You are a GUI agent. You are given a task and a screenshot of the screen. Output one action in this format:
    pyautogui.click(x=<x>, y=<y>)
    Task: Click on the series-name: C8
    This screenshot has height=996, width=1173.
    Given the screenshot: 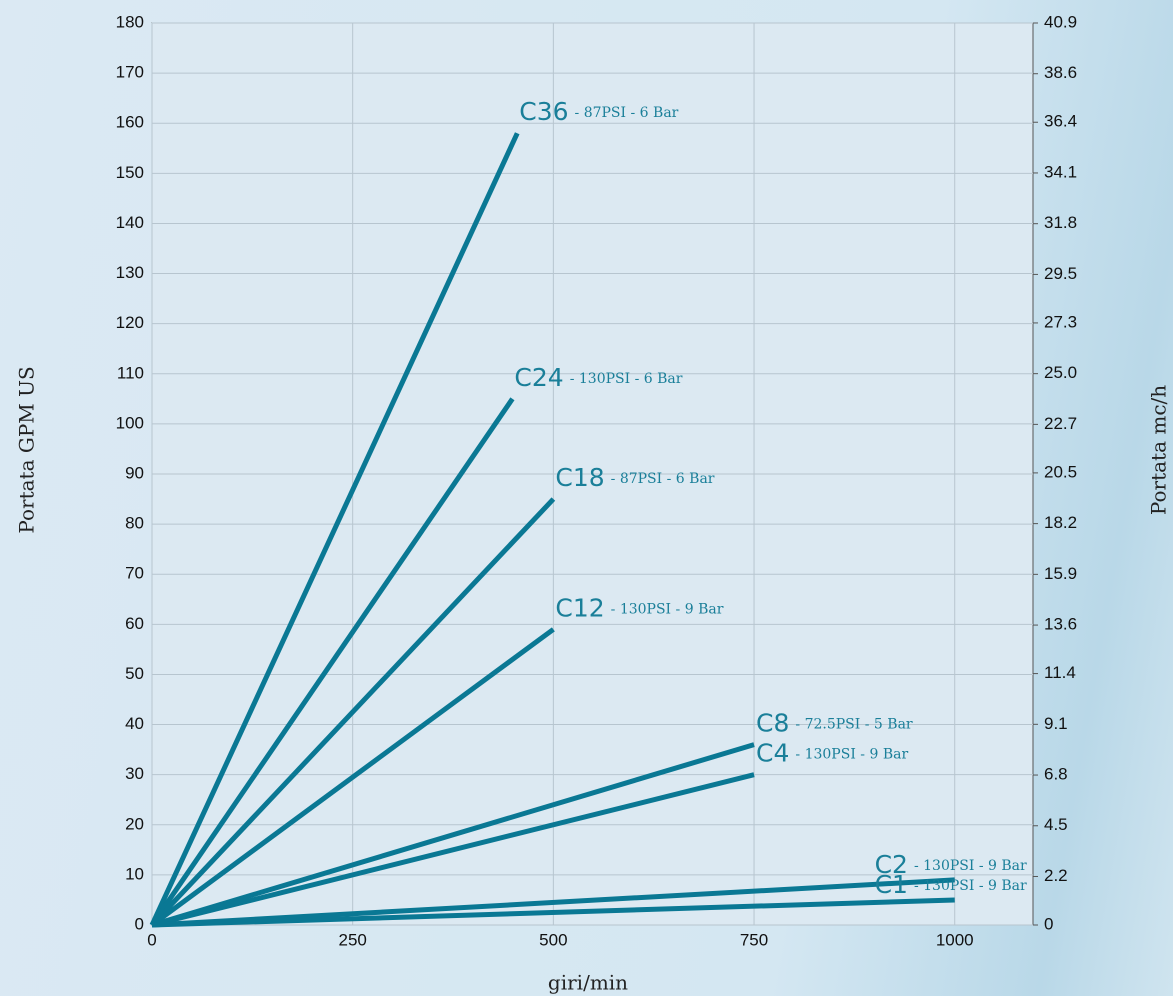 What is the action you would take?
    pyautogui.click(x=772, y=723)
    